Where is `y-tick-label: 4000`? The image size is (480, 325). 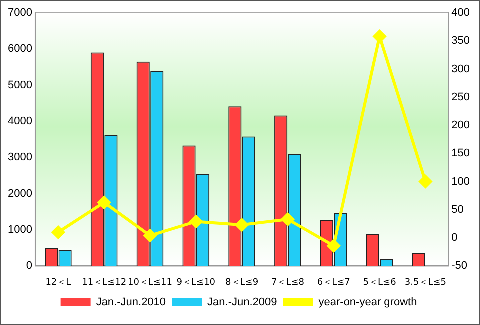
y-tick-label: 4000 is located at coordinates (20, 122).